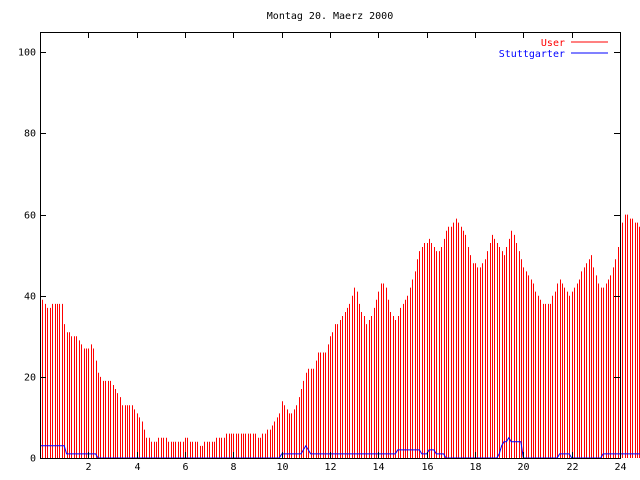 The image size is (640, 480). I want to click on x-tick-label: 6, so click(185, 467).